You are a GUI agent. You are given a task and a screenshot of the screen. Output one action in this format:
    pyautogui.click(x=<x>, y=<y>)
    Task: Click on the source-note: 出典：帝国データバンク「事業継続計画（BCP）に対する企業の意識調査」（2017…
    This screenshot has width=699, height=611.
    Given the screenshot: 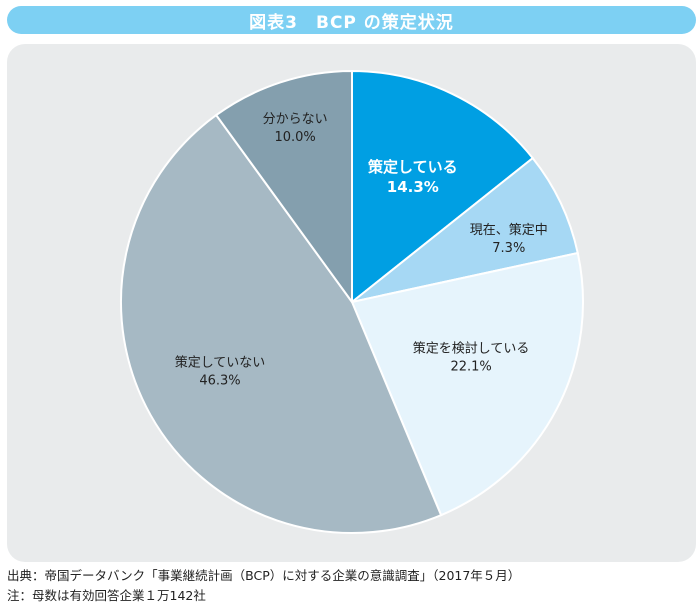 What is the action you would take?
    pyautogui.click(x=264, y=575)
    